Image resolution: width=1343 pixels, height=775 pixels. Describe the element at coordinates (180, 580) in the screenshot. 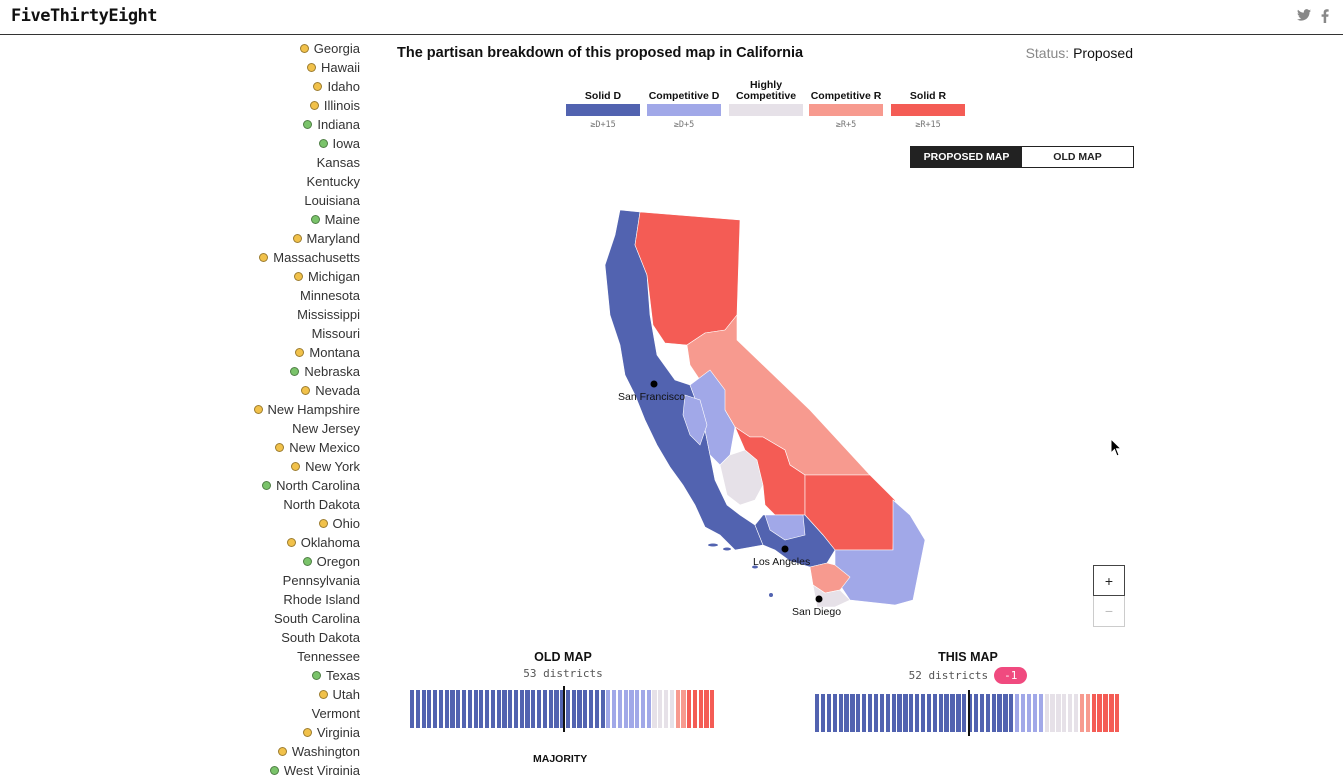

I see `state-item: Pennsylvania` at that location.